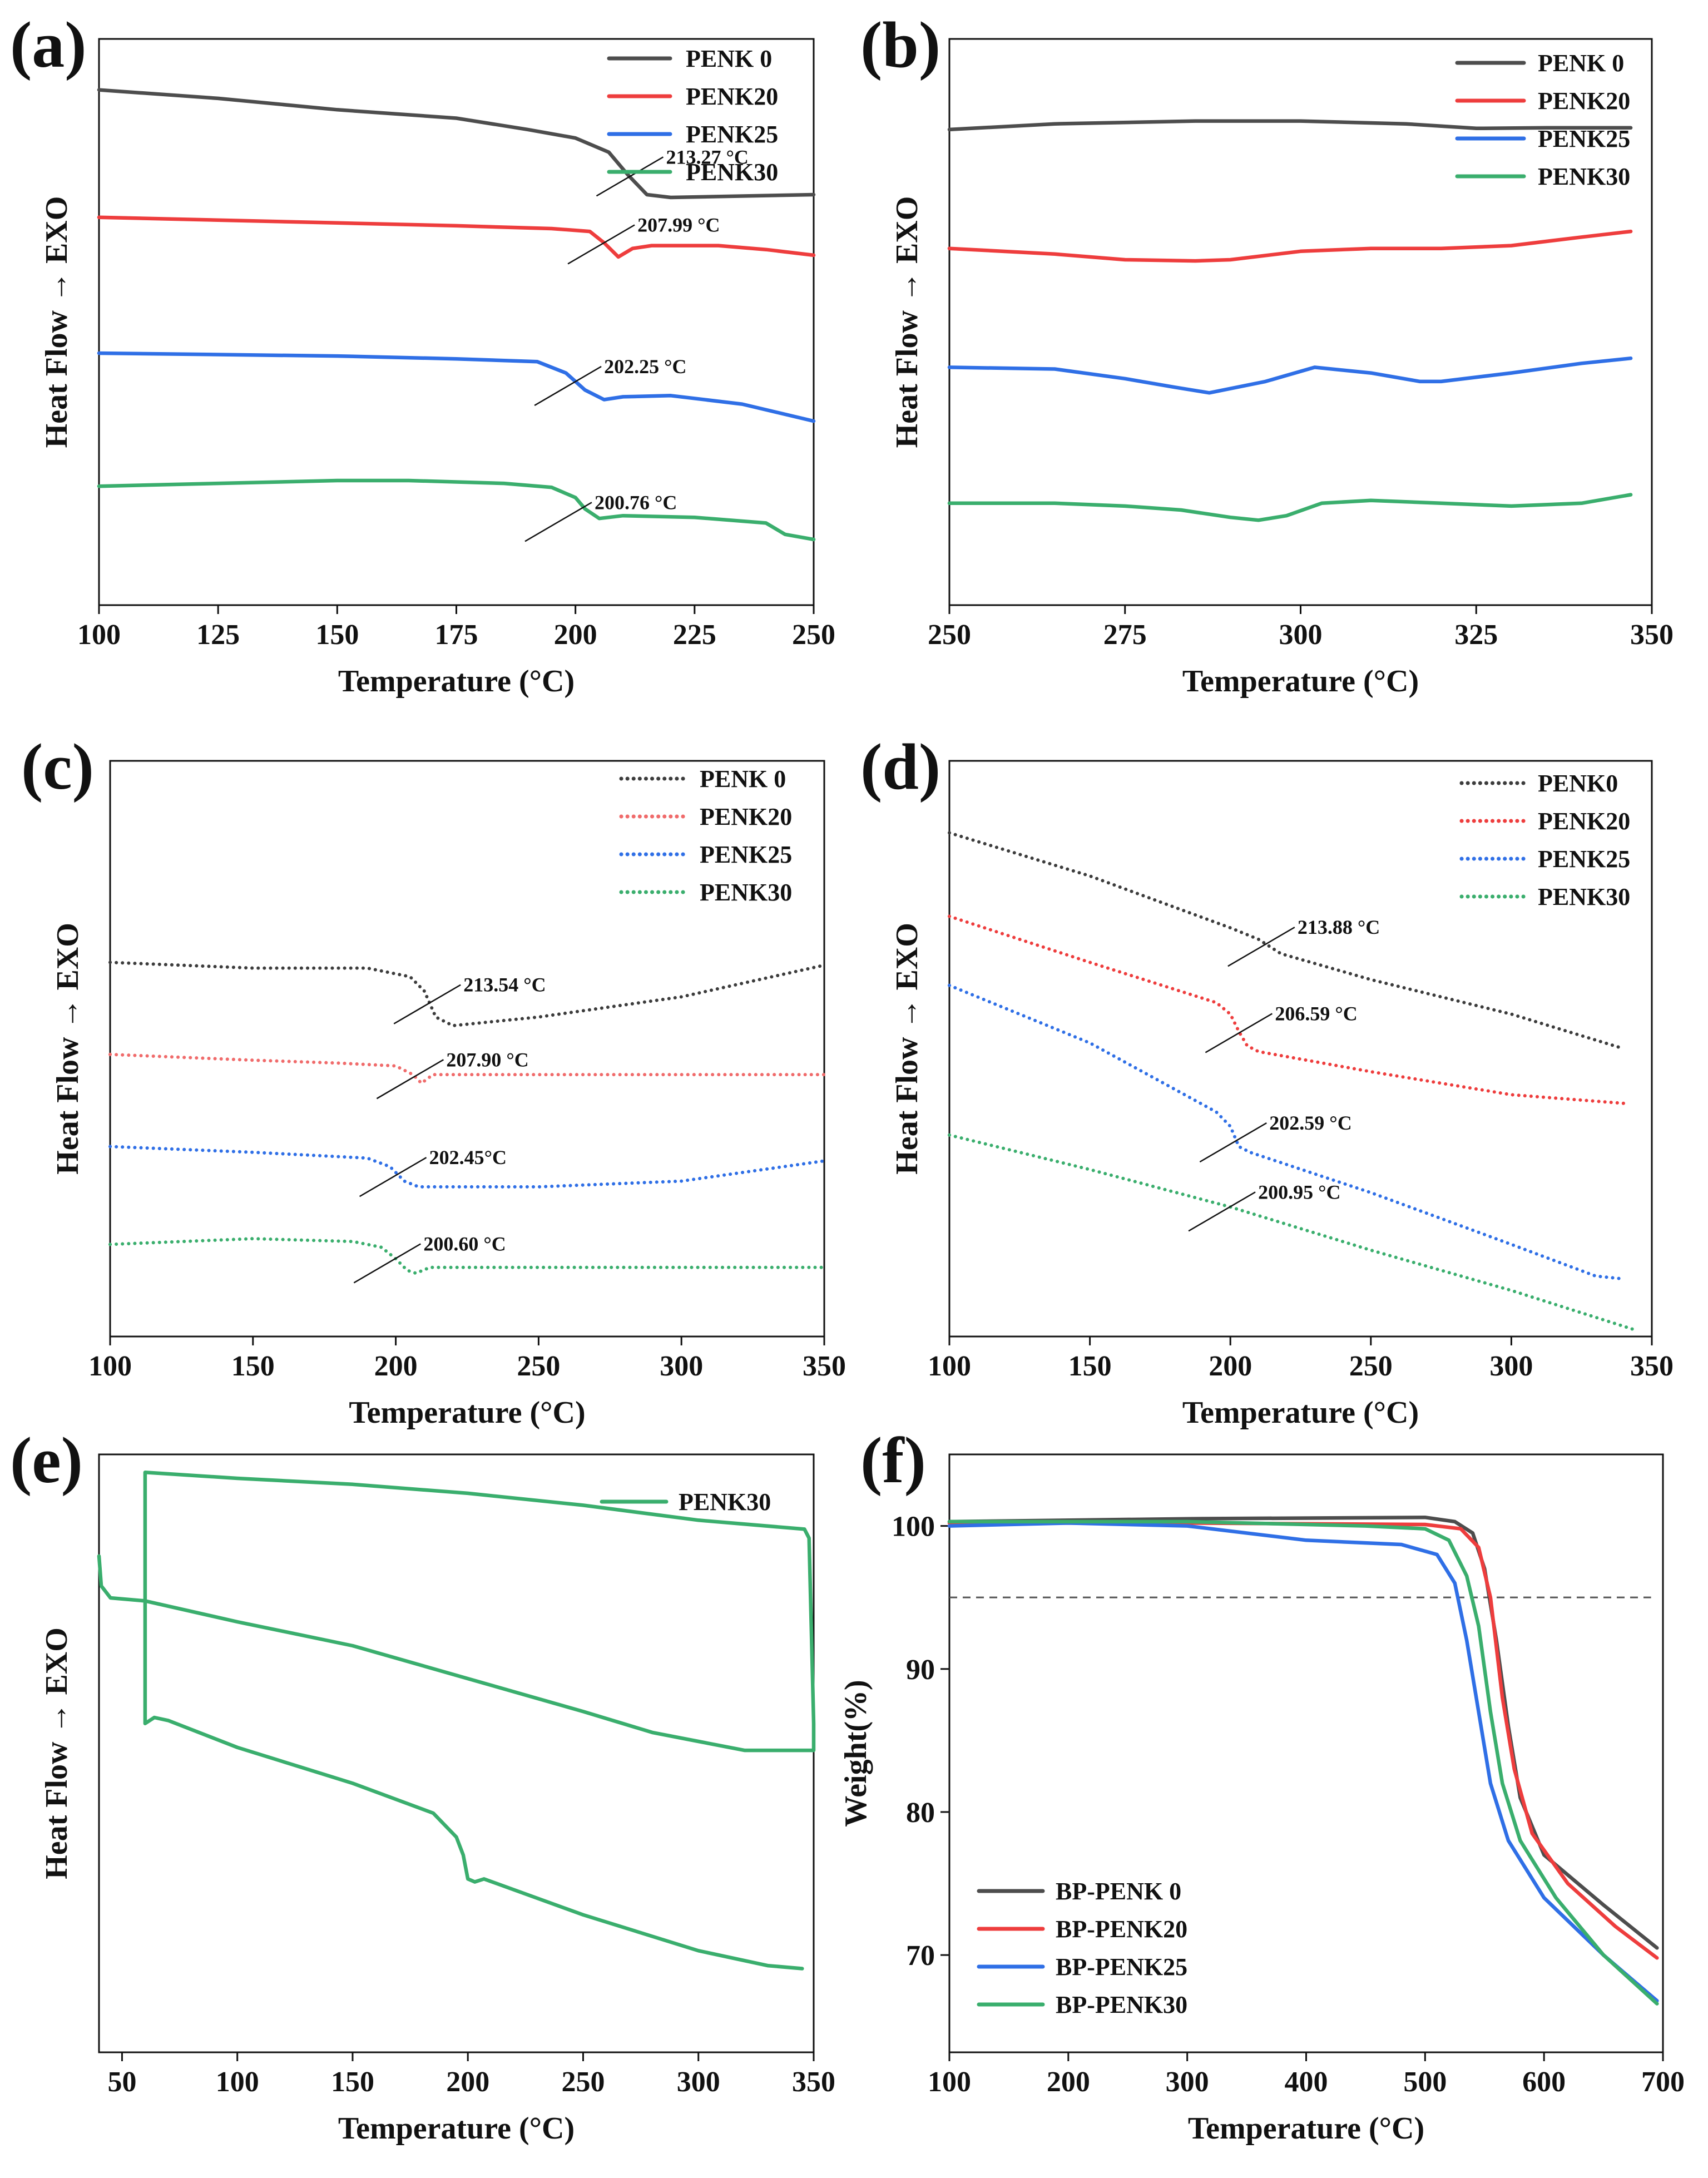 This screenshot has width=1708, height=2178. What do you see at coordinates (920, 1813) in the screenshot?
I see `y-tick-label: 80` at bounding box center [920, 1813].